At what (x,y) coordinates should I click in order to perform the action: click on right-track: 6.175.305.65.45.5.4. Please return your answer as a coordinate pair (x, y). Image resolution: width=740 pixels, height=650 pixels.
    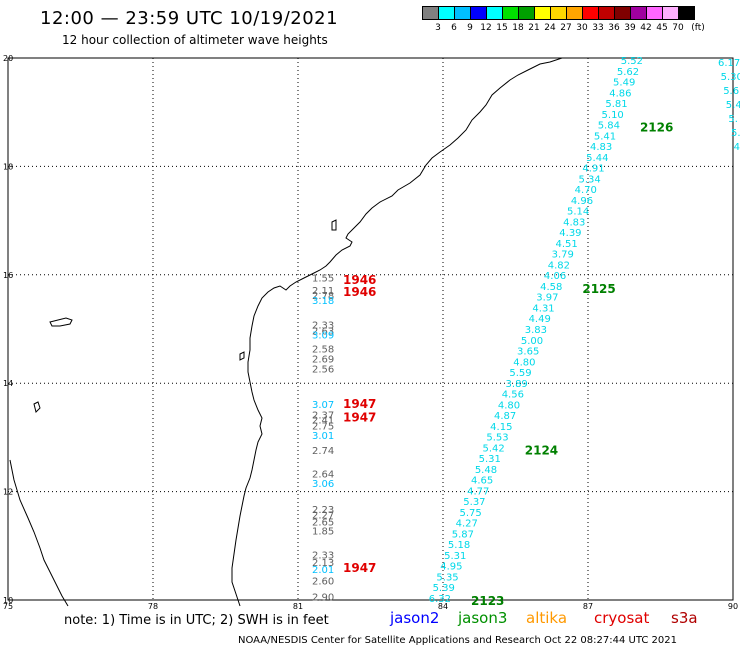
    Looking at the image, I should click on (729, 105).